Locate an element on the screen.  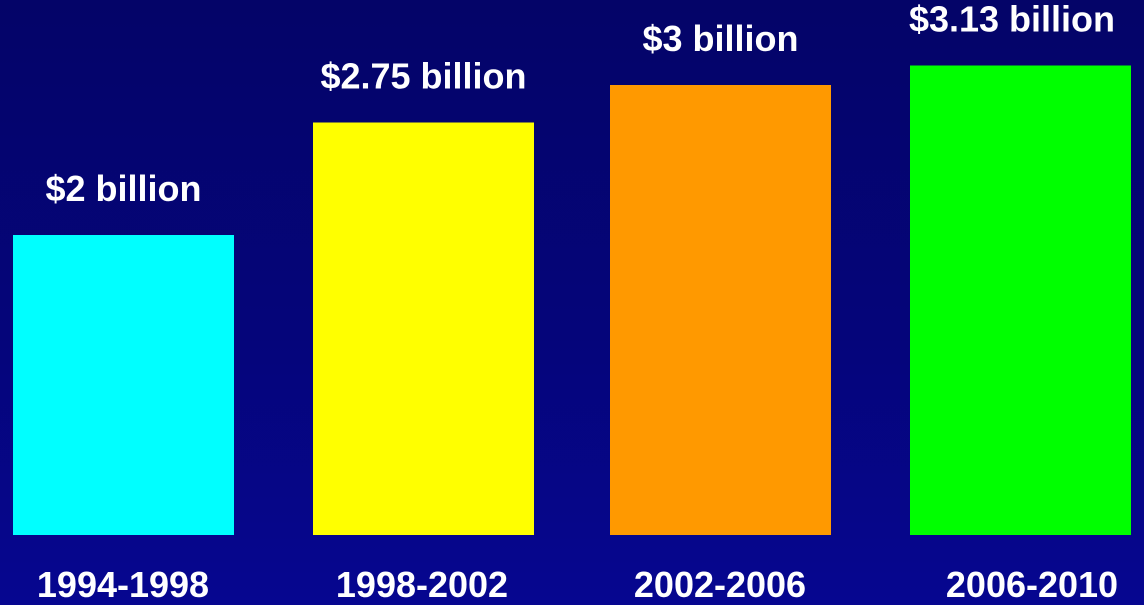
bar-1998-2002 is located at coordinates (423, 328).